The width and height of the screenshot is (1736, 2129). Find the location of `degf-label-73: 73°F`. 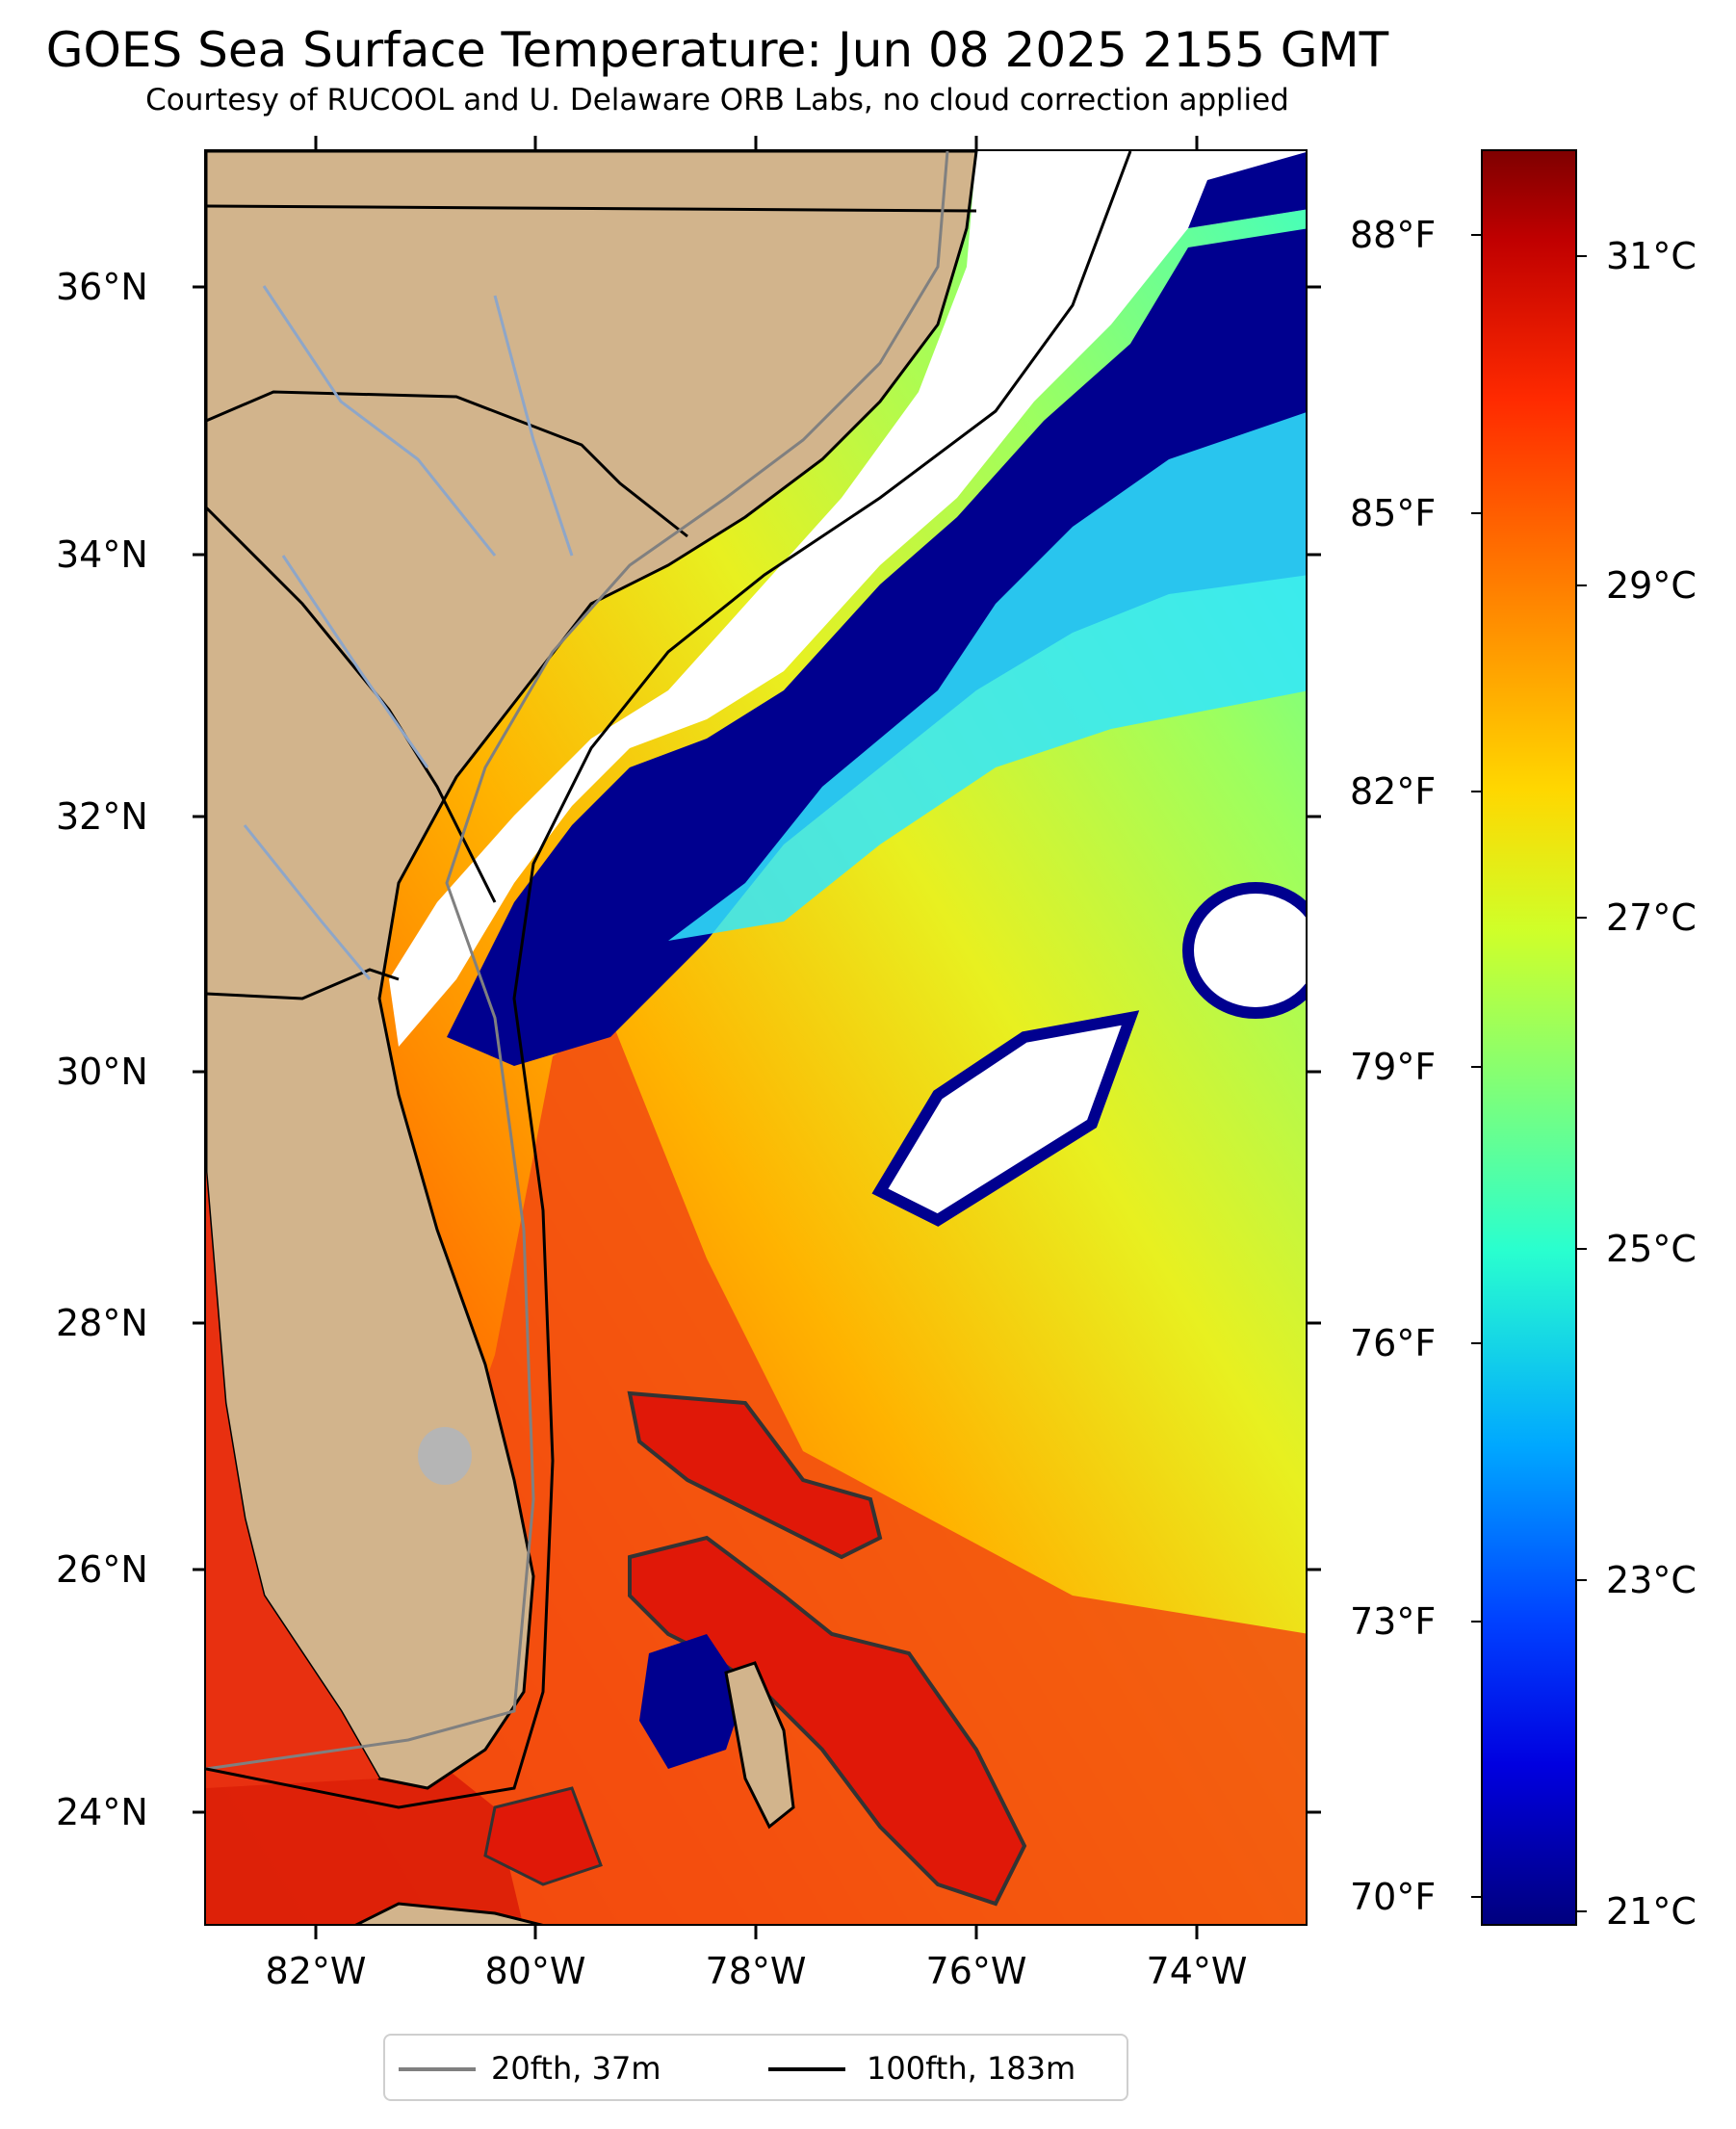

degf-label-73: 73°F is located at coordinates (1394, 1621).